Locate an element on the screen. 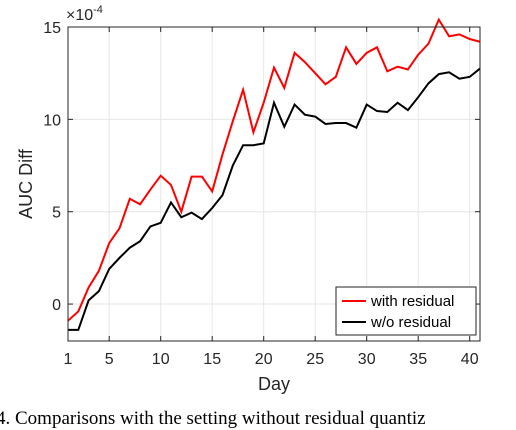 This screenshot has width=516, height=430. x-tick-label: 20 is located at coordinates (264, 359).